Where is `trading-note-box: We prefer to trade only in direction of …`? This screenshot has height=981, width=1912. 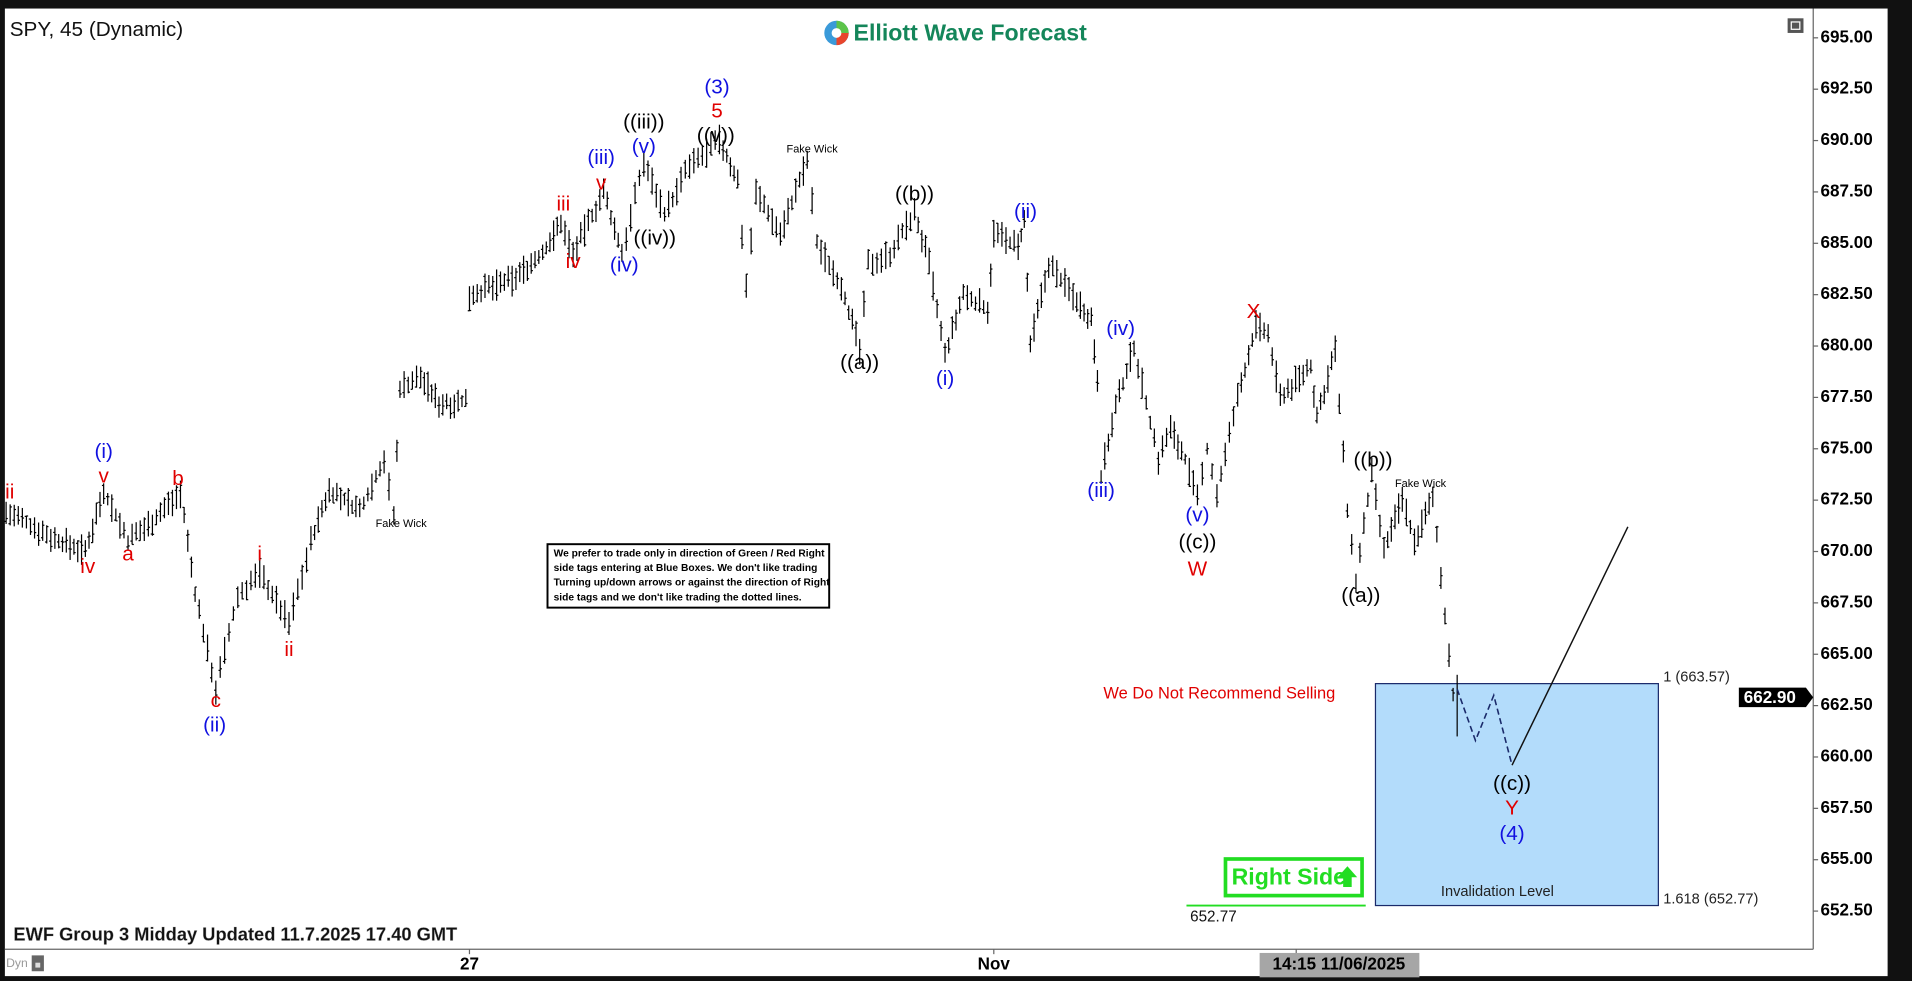
trading-note-box: We prefer to trade only in direction of … is located at coordinates (688, 576).